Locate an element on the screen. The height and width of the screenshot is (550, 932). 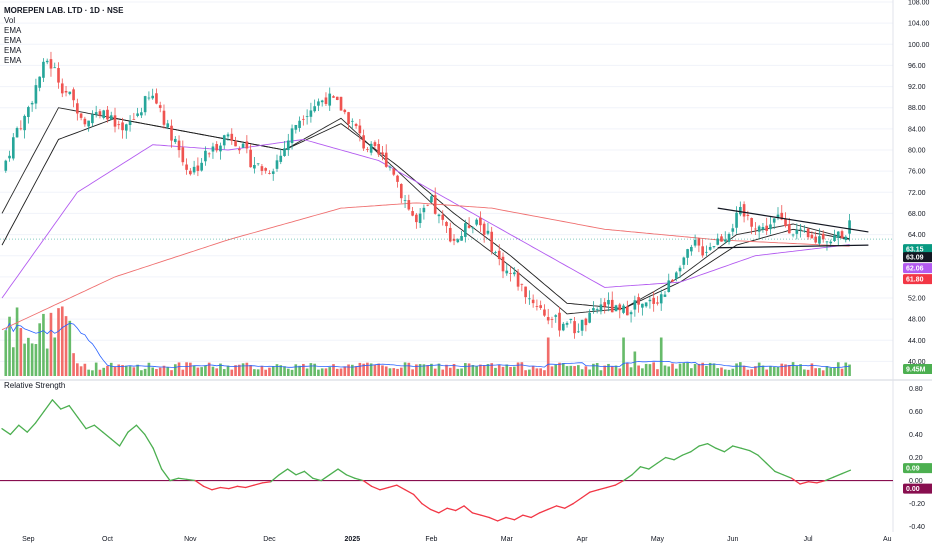
triangle-trendlines is located at coordinates (446, 228).